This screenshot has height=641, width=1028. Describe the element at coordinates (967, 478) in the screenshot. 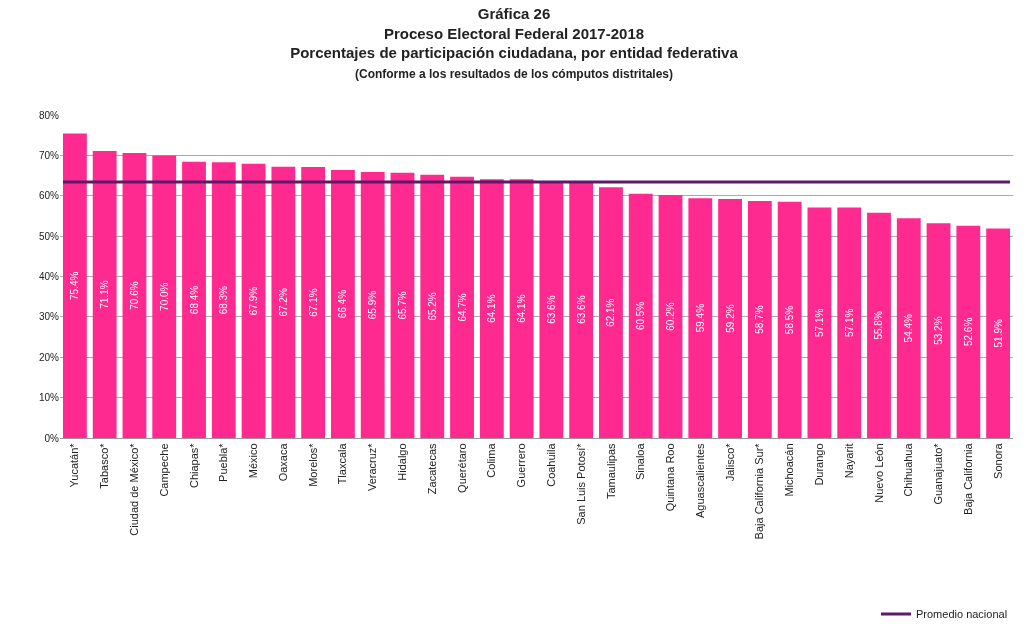

I see `x-tick-label: Baja California` at that location.